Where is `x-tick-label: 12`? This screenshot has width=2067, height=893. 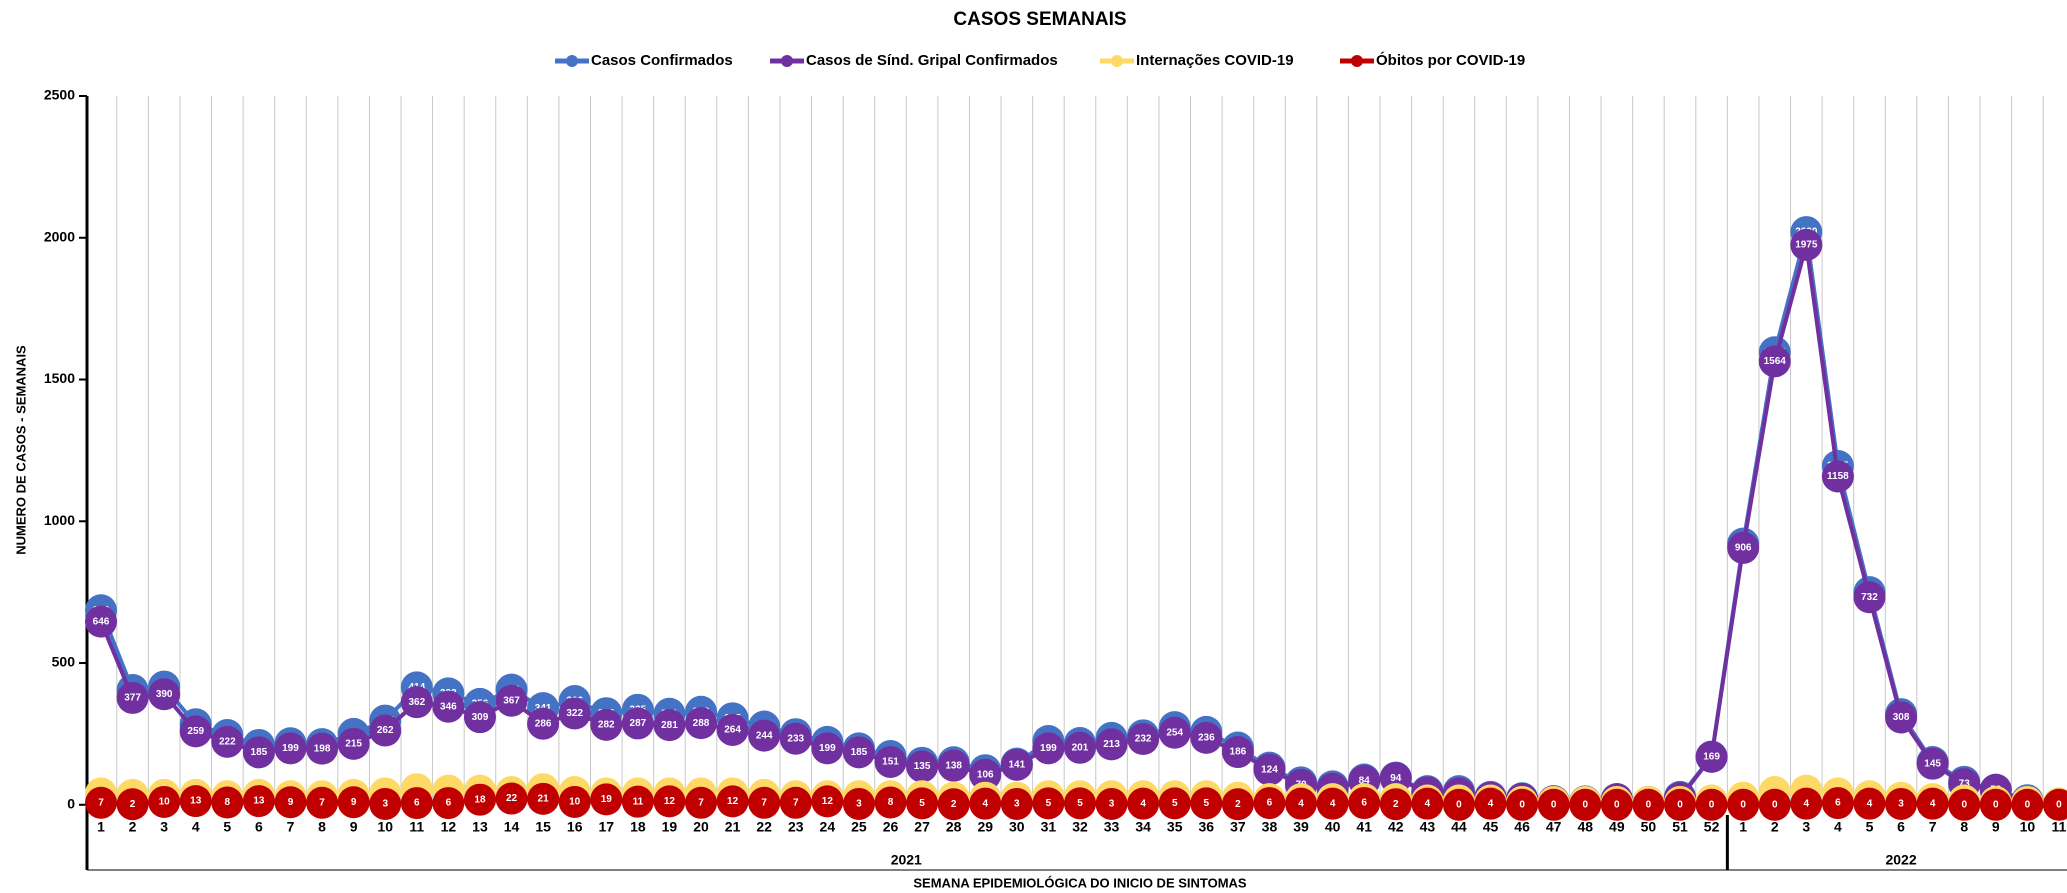 x-tick-label: 12 is located at coordinates (449, 827).